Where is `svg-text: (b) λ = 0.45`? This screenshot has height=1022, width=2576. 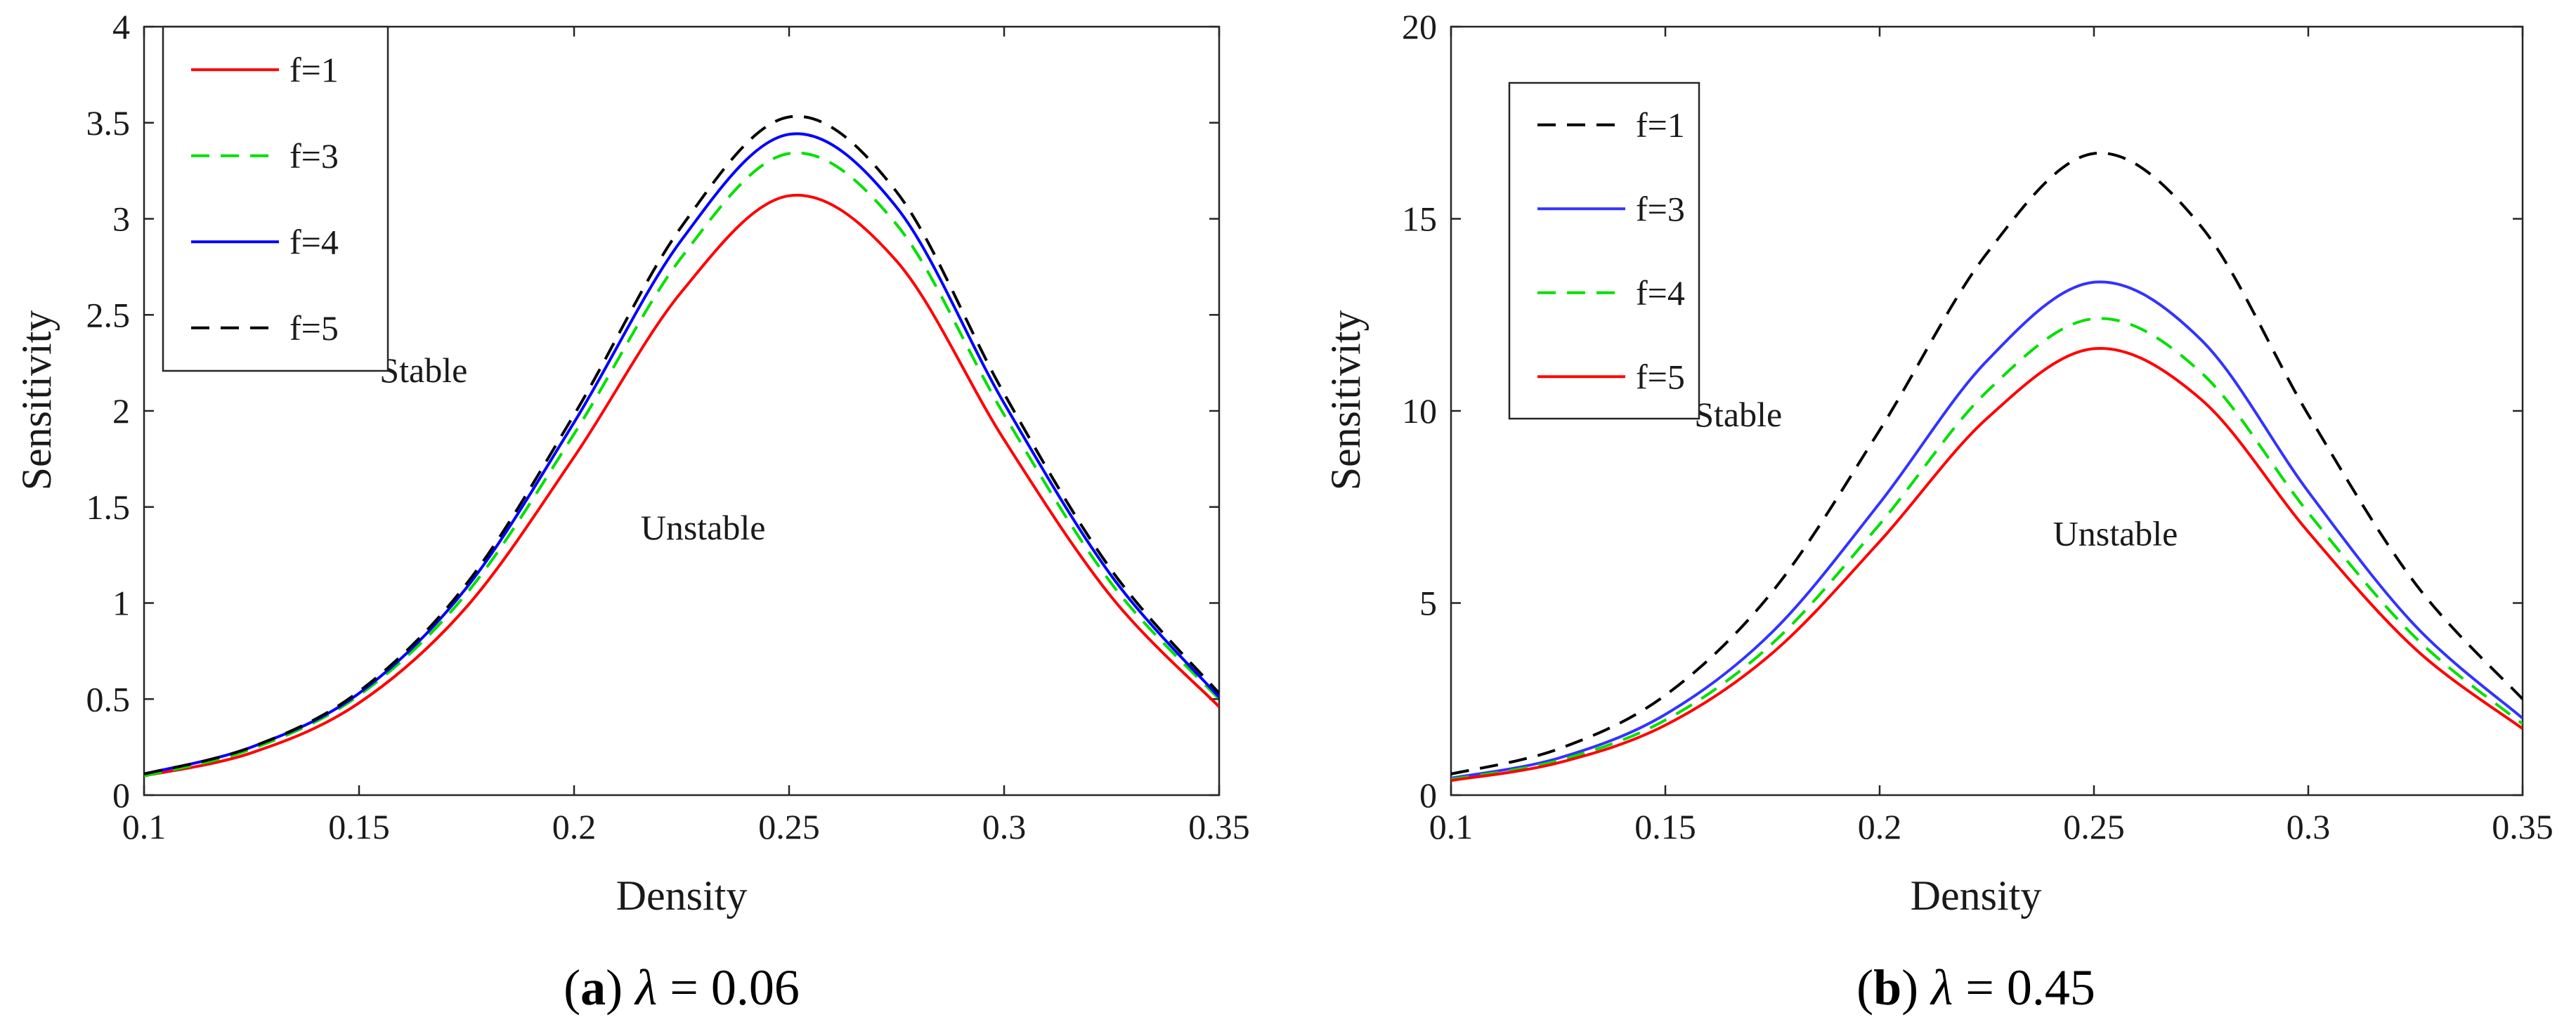
svg-text: (b) λ = 0.45 is located at coordinates (1975, 987).